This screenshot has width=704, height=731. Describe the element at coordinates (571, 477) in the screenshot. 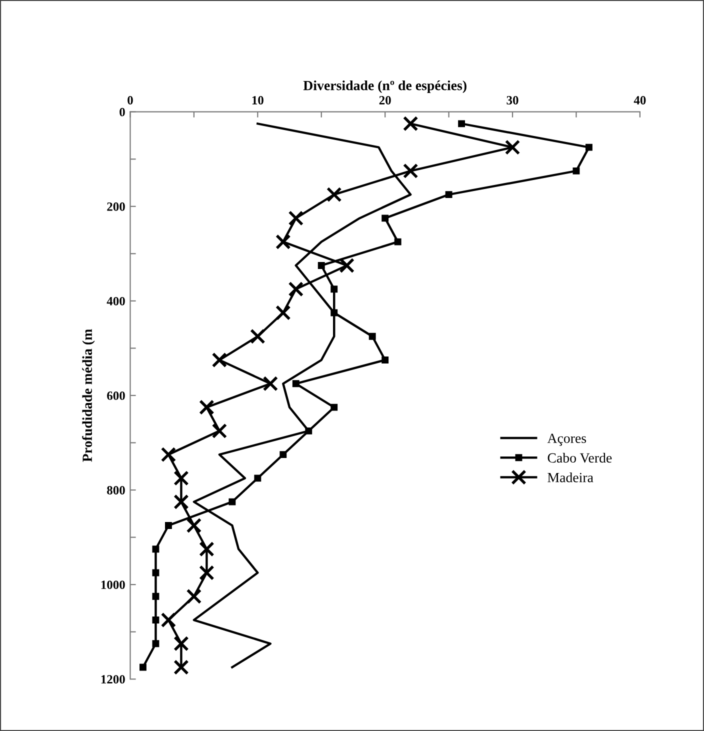

I see `legend-label: Madeira` at that location.